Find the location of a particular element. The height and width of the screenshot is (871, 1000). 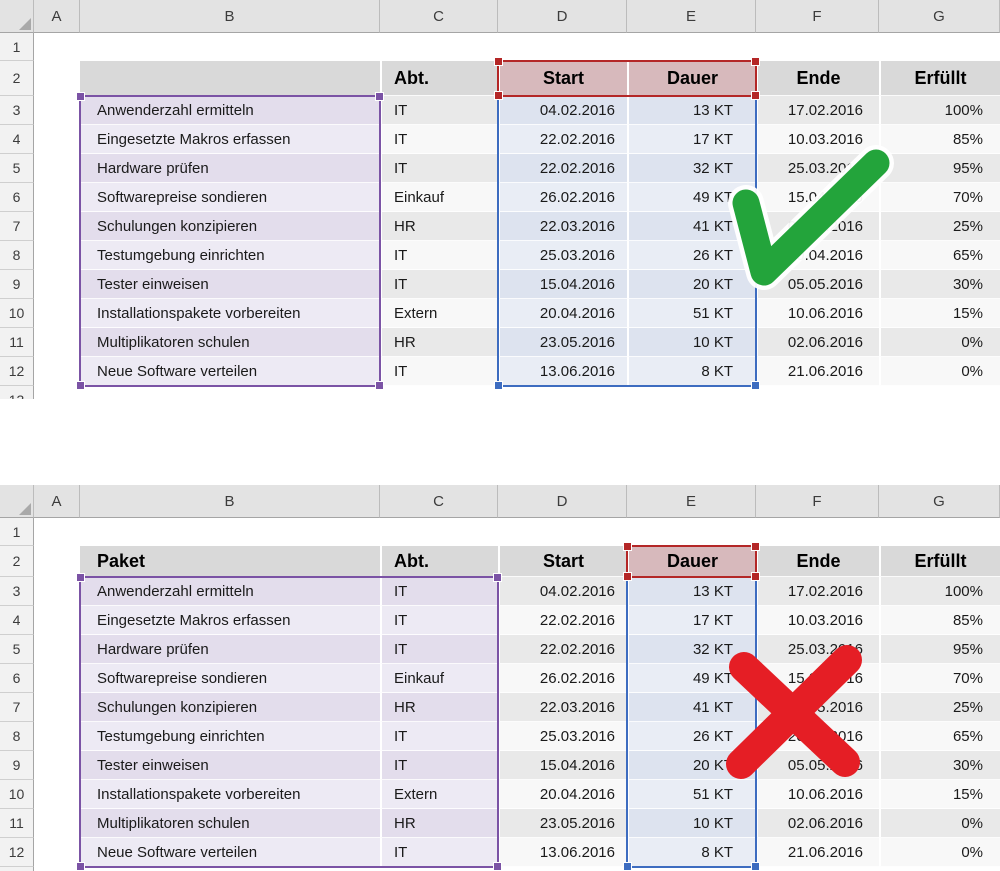

cell-F4: 10.03.2016 is located at coordinates (817, 620).